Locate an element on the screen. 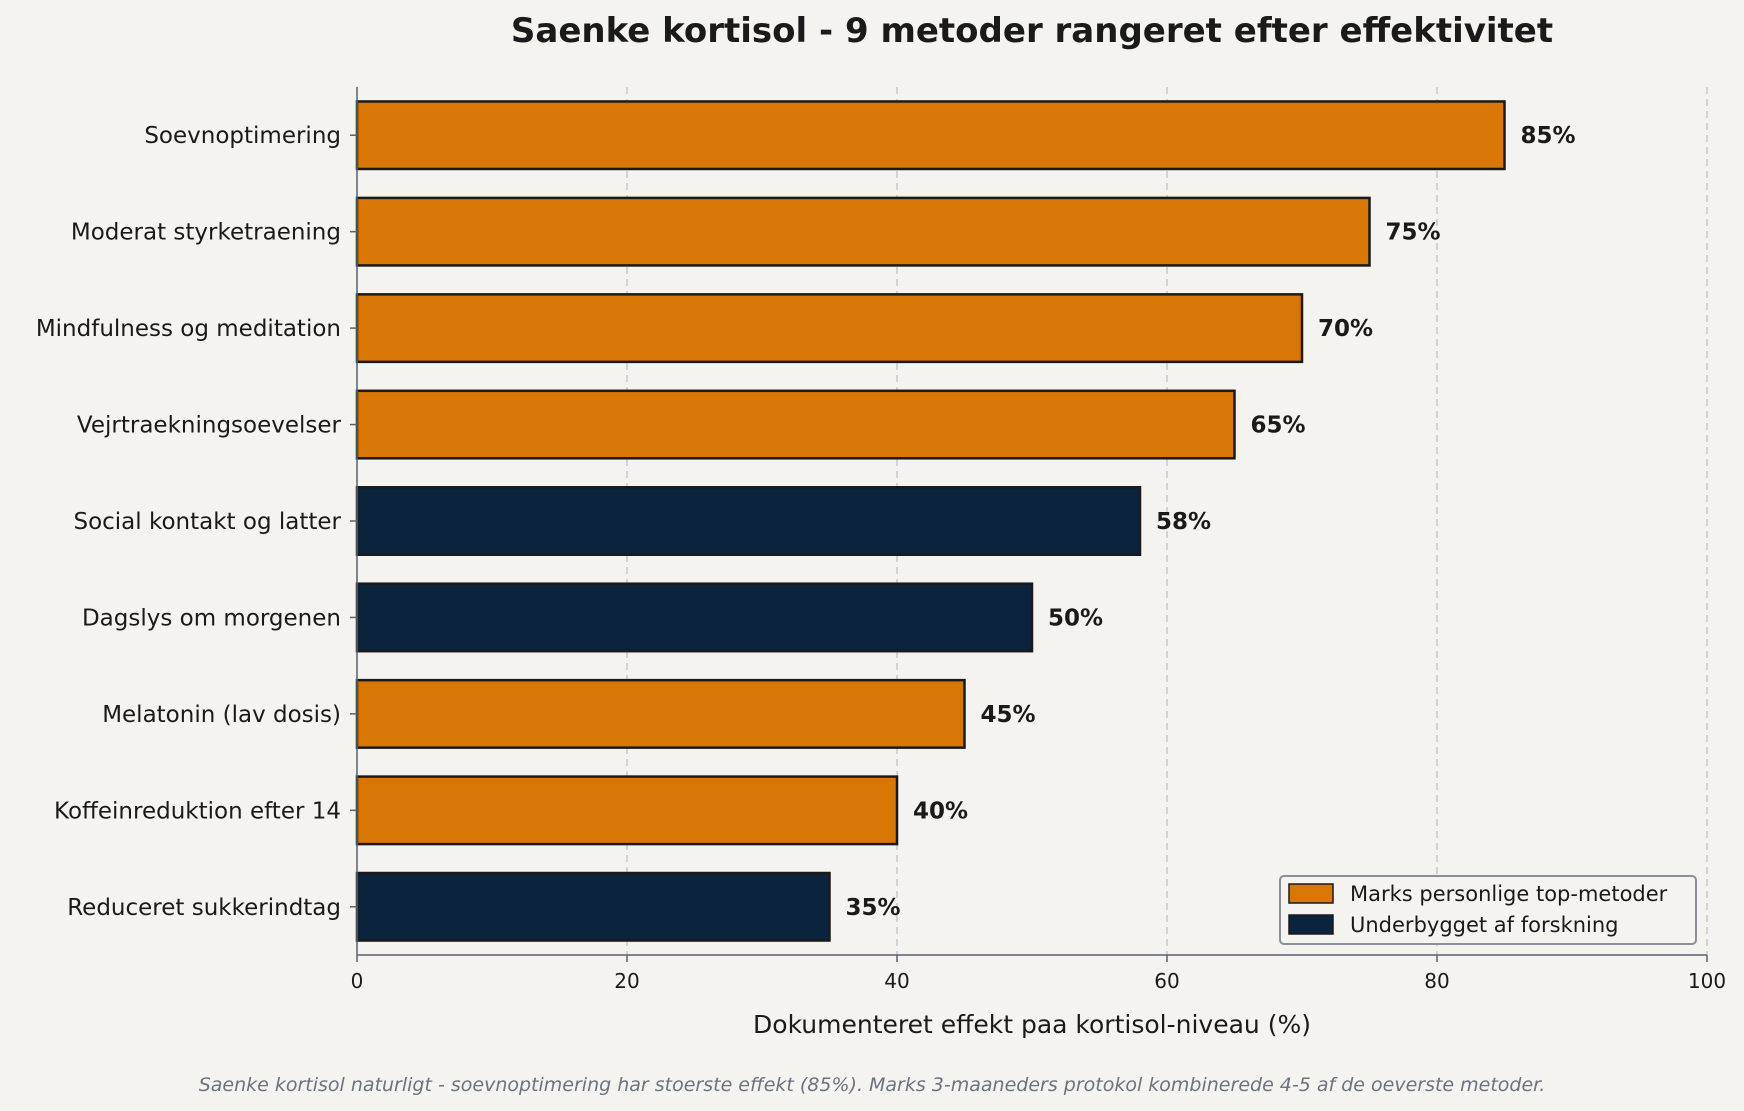 This screenshot has width=1744, height=1111. legend-box is located at coordinates (1488, 910).